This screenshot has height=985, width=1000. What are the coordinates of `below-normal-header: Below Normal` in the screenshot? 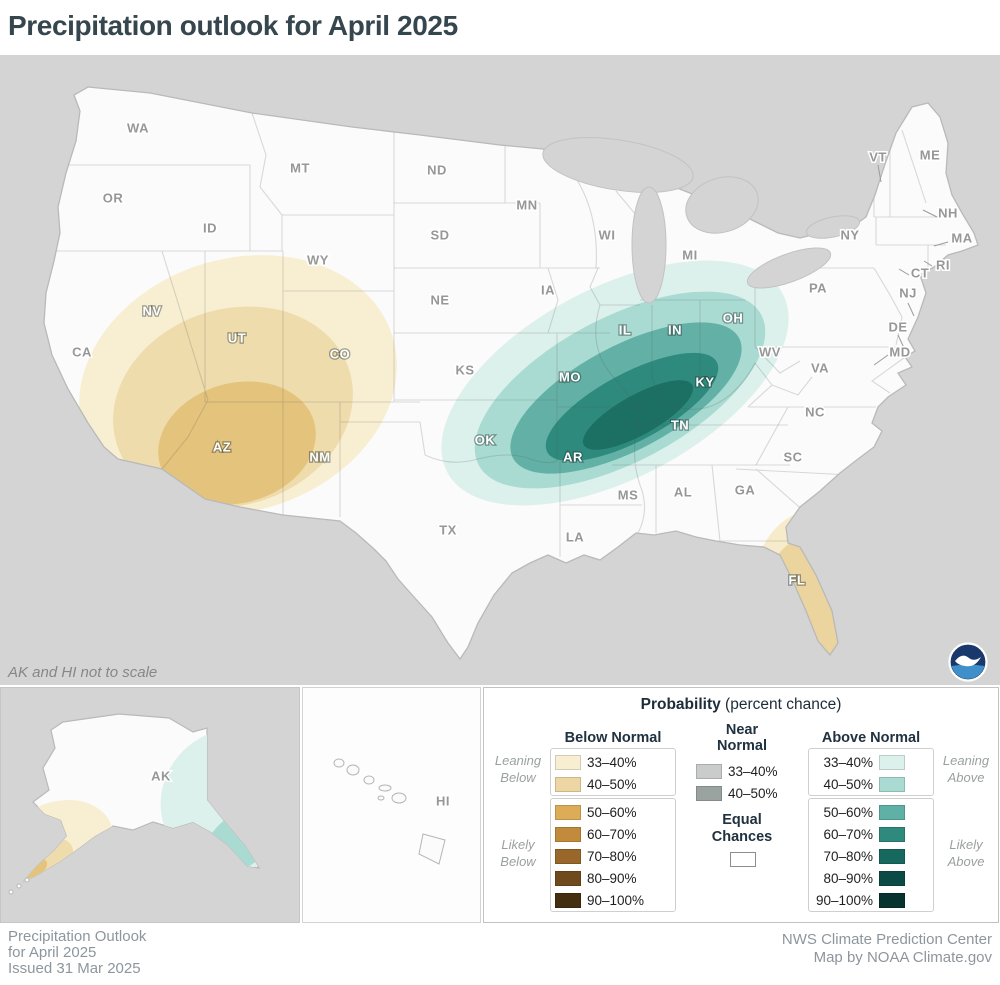 It's located at (613, 738).